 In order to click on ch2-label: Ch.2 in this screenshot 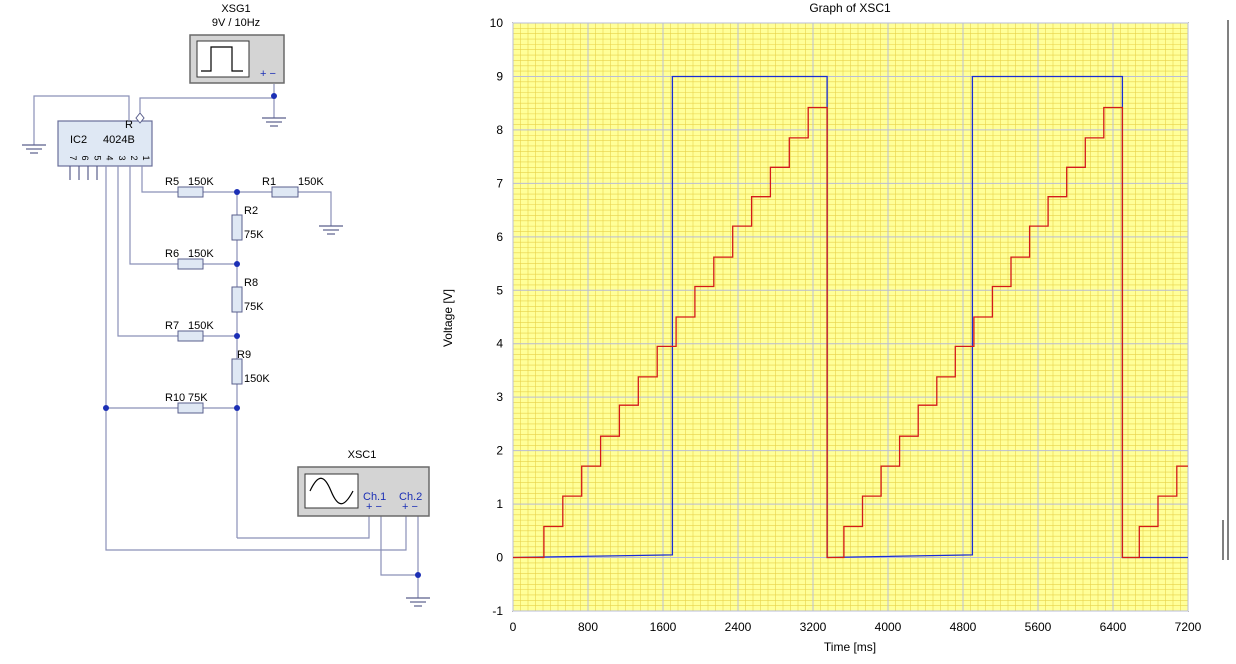, I will do `click(410, 497)`.